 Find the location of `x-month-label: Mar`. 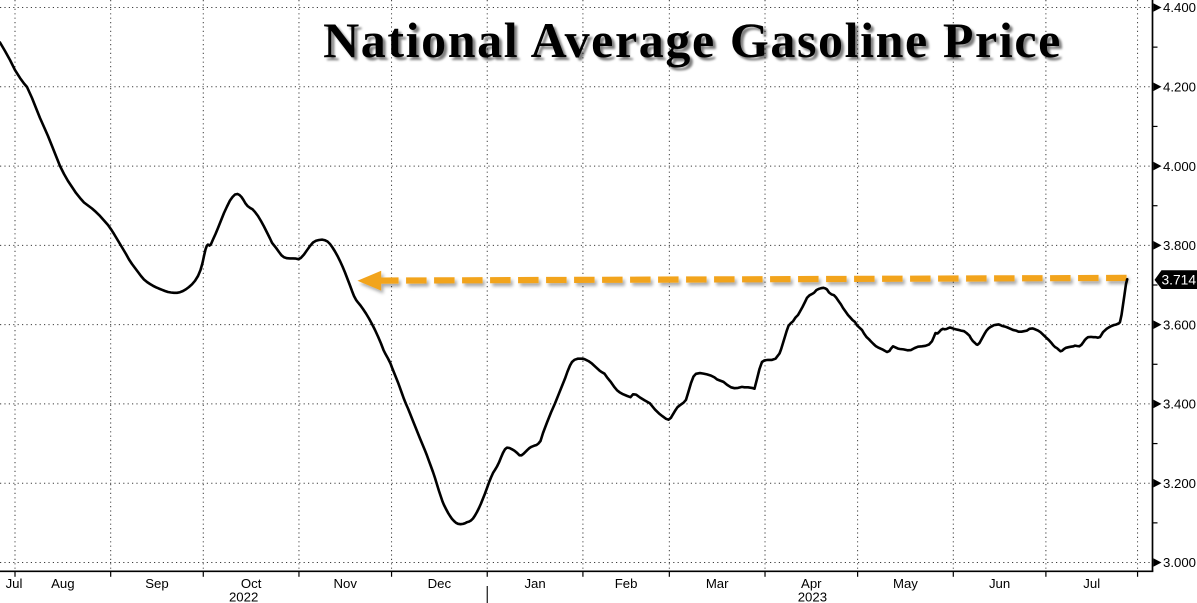

x-month-label: Mar is located at coordinates (717, 583).